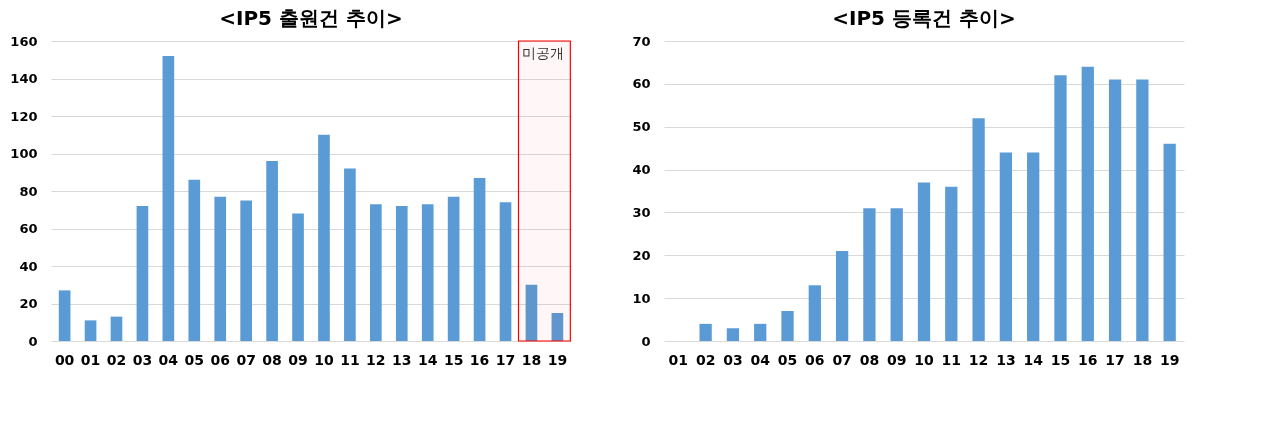 The width and height of the screenshot is (1273, 426). Describe the element at coordinates (24, 116) in the screenshot. I see `y-tick-label: 120` at that location.